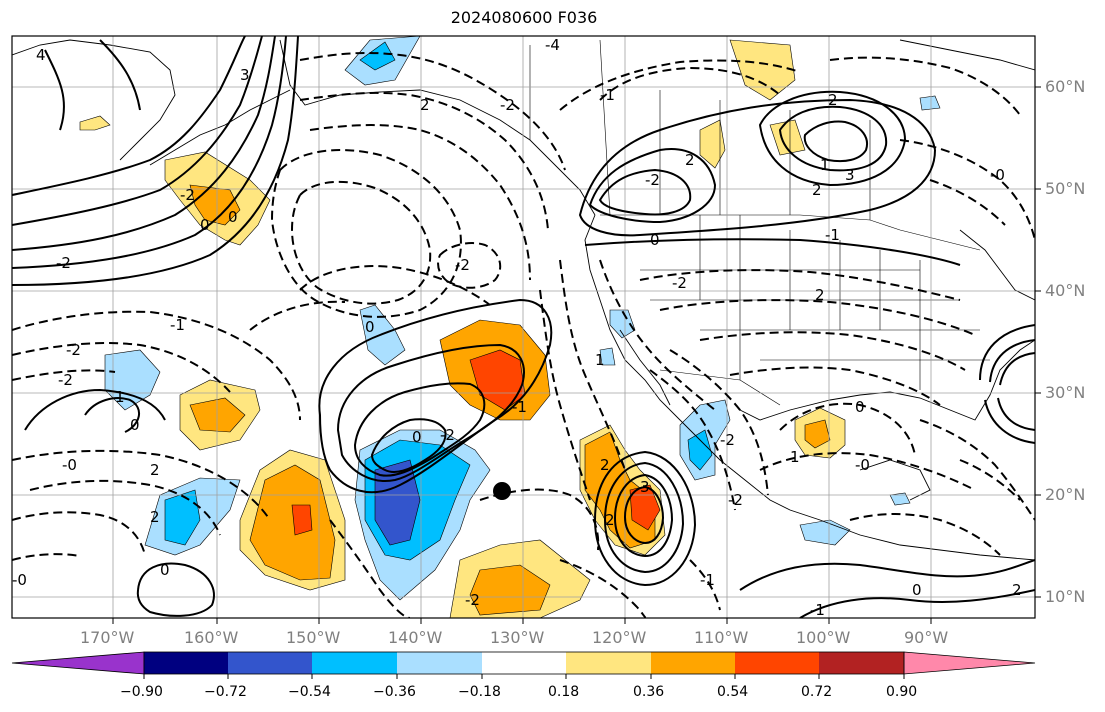  I want to click on colorbar-tick-label: 0.36, so click(649, 692).